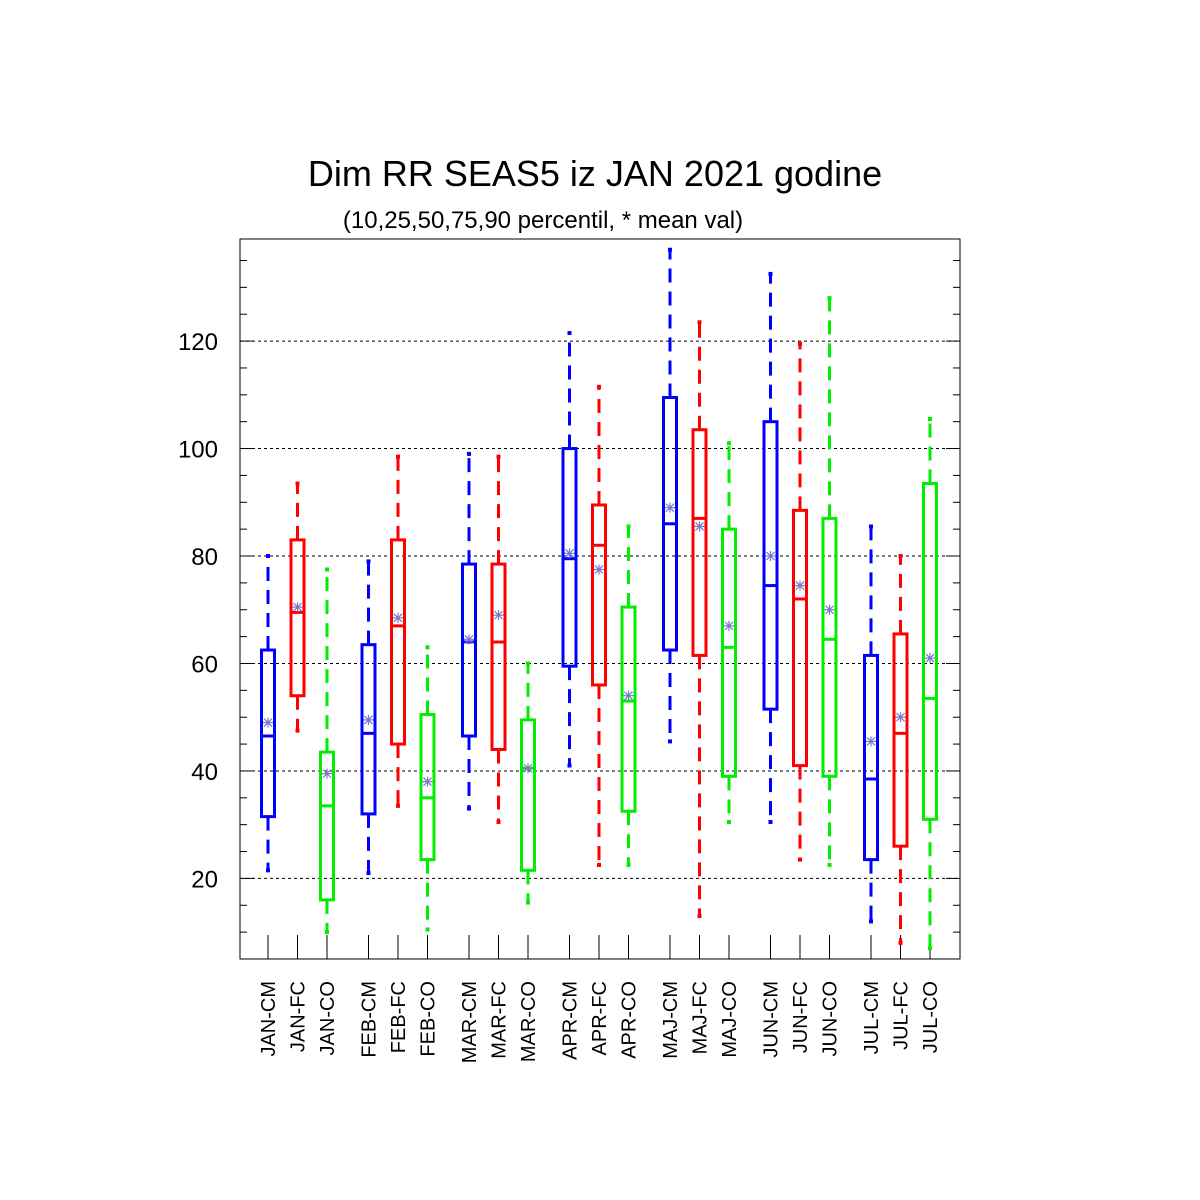  Describe the element at coordinates (571, 1020) in the screenshot. I see `x-tick-label: APR-CM` at that location.